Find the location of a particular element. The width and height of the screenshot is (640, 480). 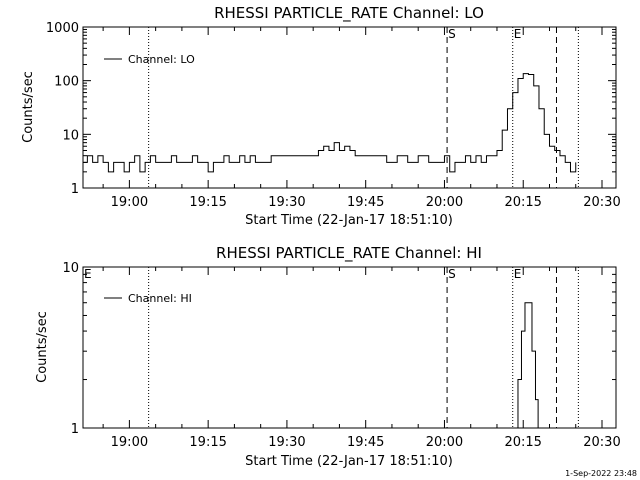

x-tick-label-hi-6: 20:30 is located at coordinates (601, 442).